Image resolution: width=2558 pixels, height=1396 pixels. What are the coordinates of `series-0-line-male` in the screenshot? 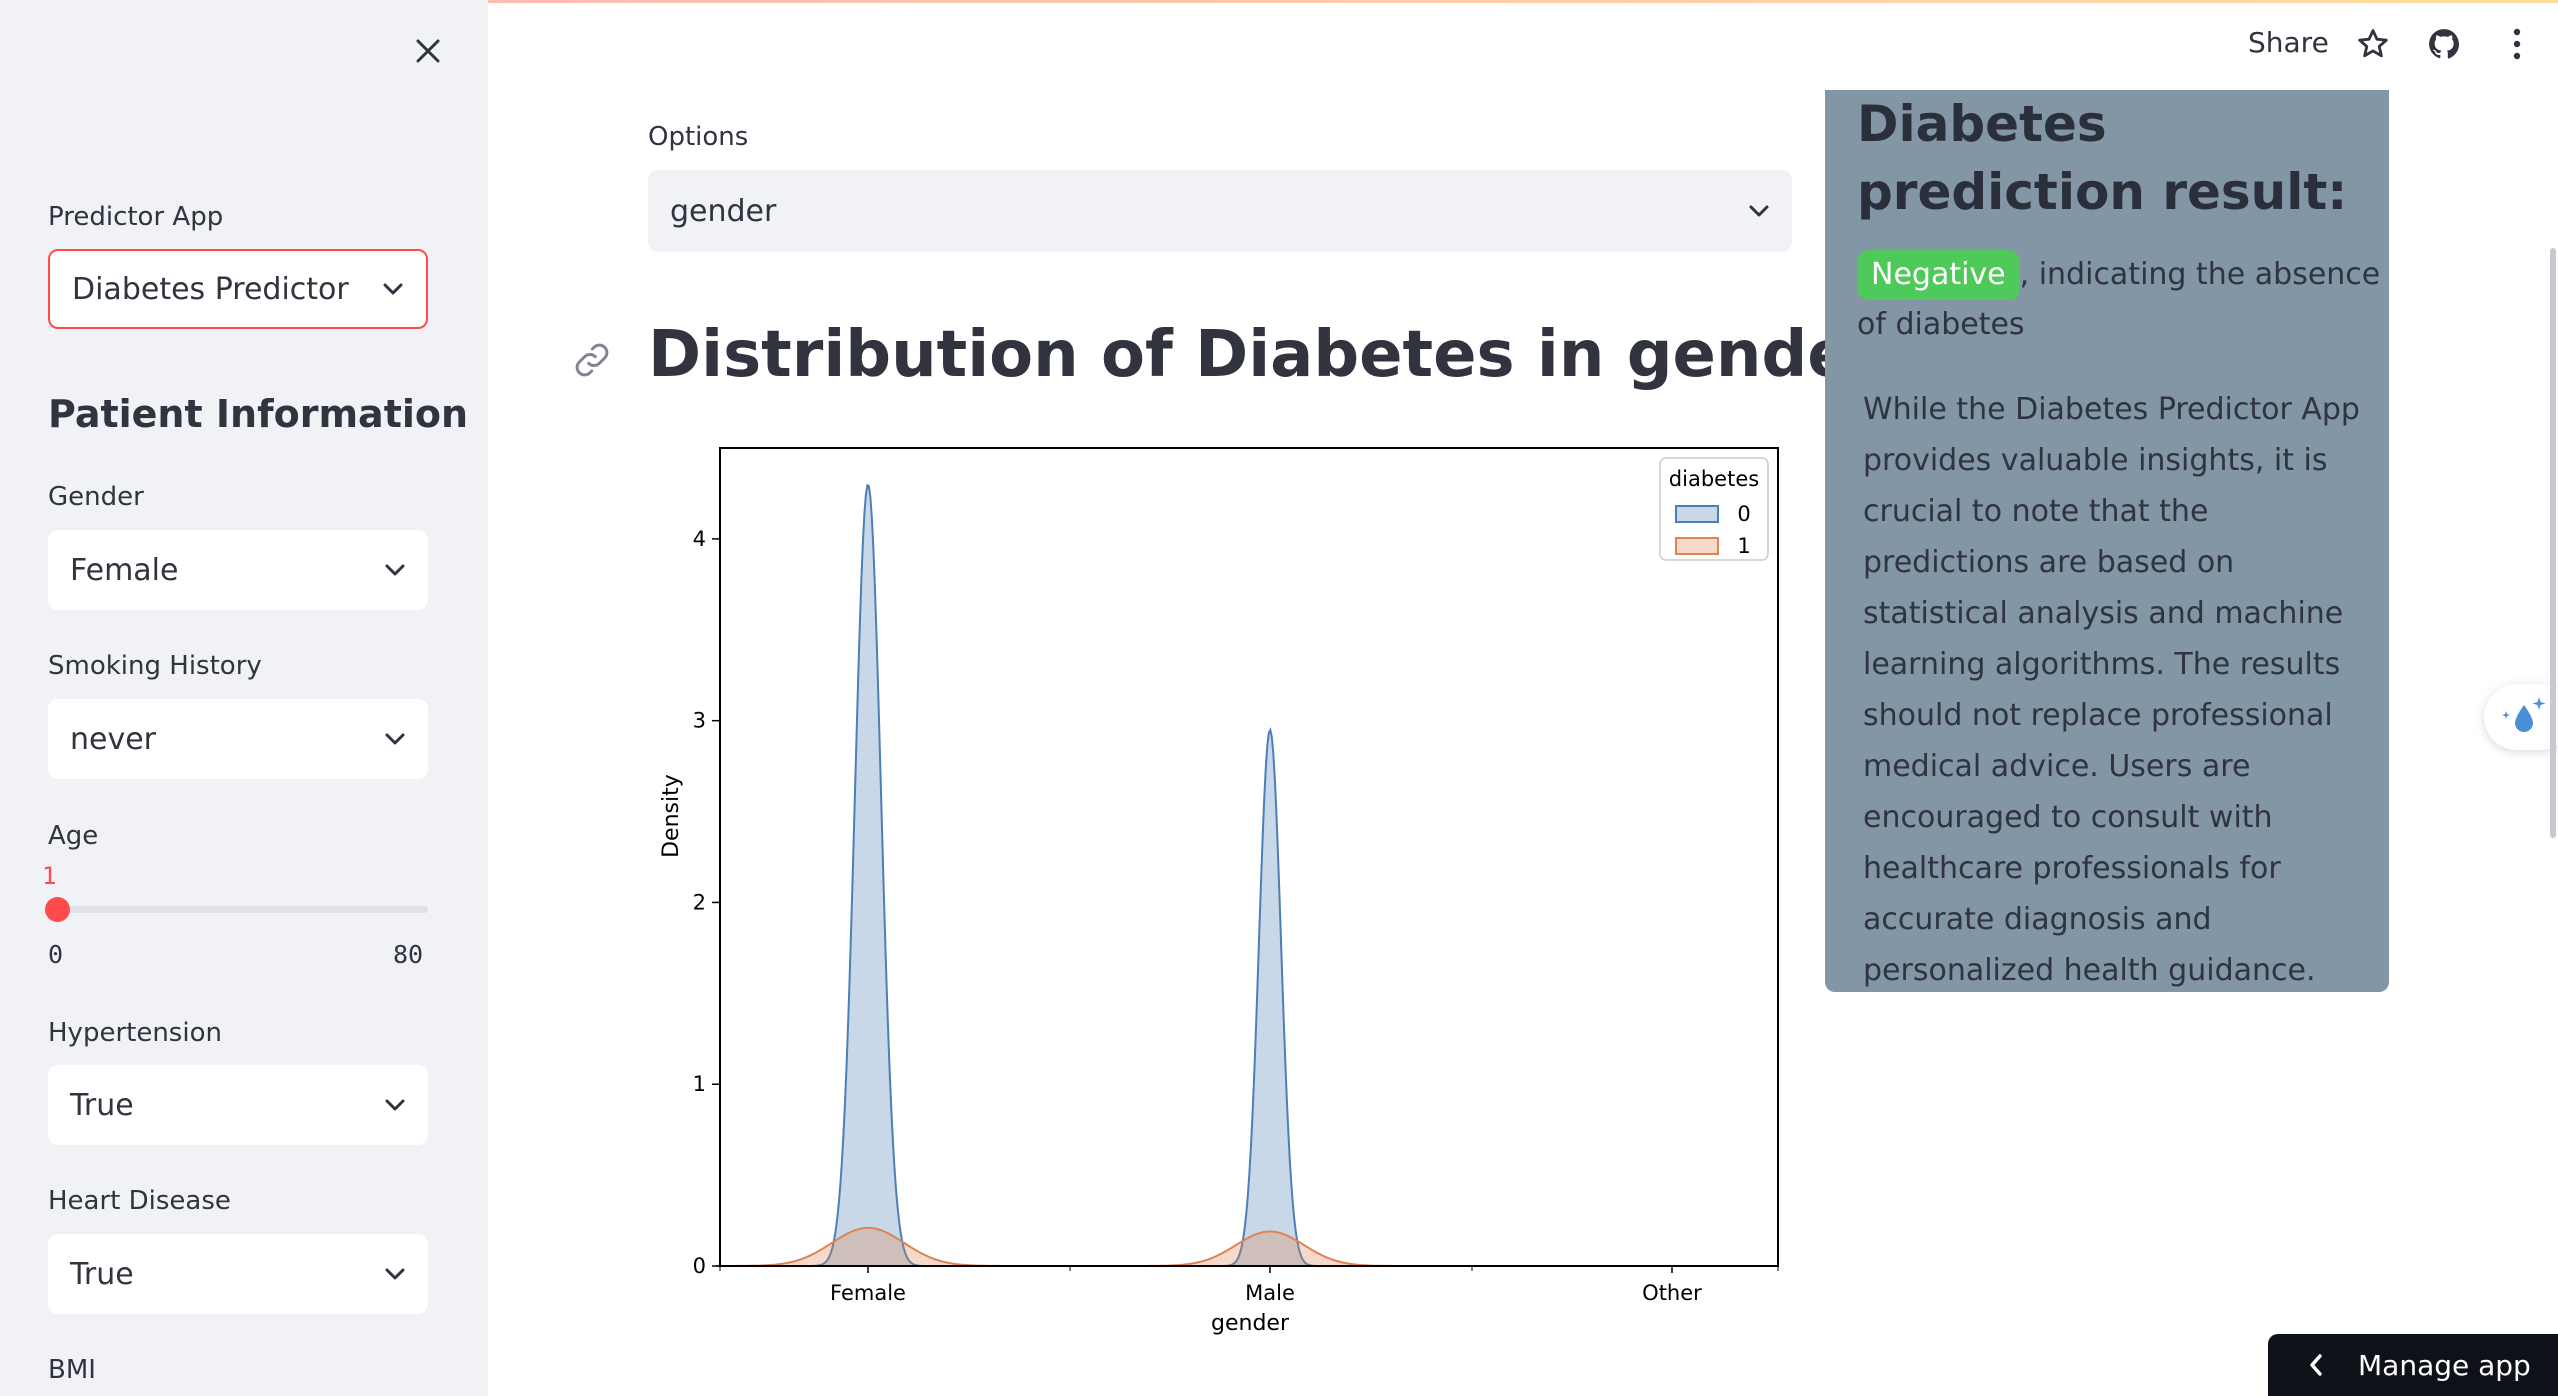 It's located at (1269, 997).